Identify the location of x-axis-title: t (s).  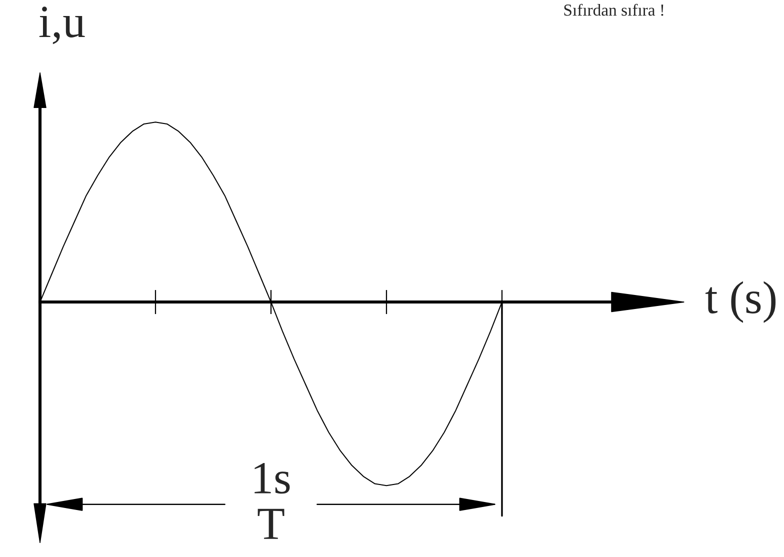
(740, 302).